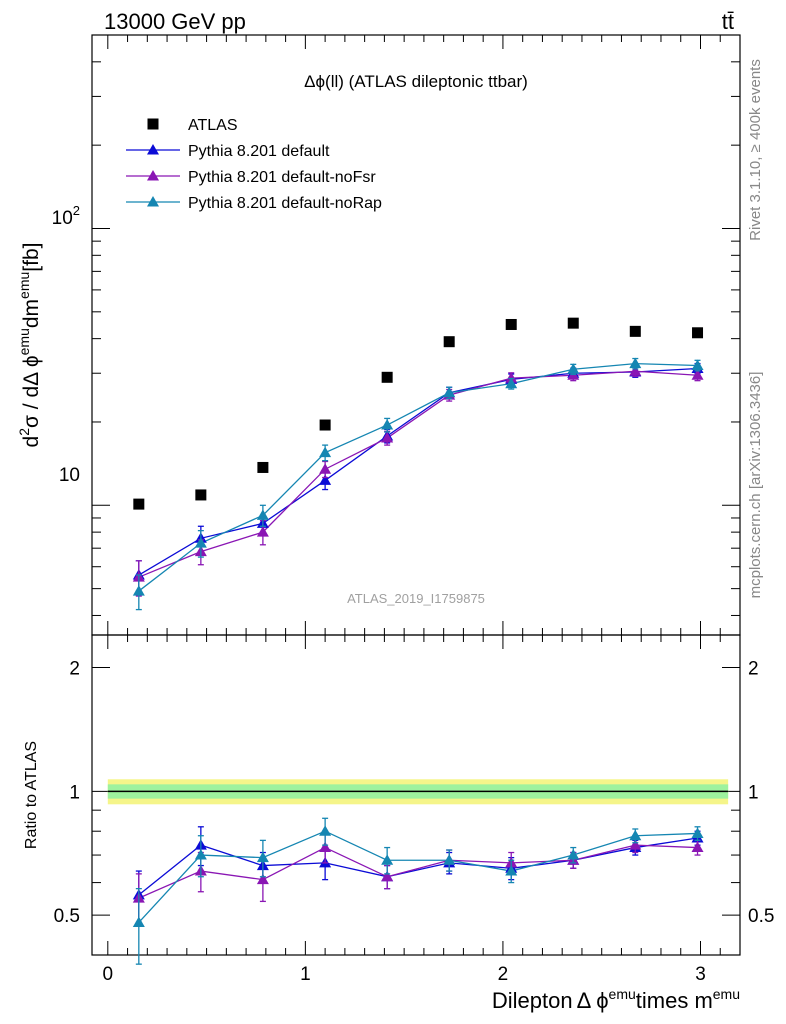 The width and height of the screenshot is (786, 1024). What do you see at coordinates (76, 210) in the screenshot?
I see `y-tick-100-exp: 2` at bounding box center [76, 210].